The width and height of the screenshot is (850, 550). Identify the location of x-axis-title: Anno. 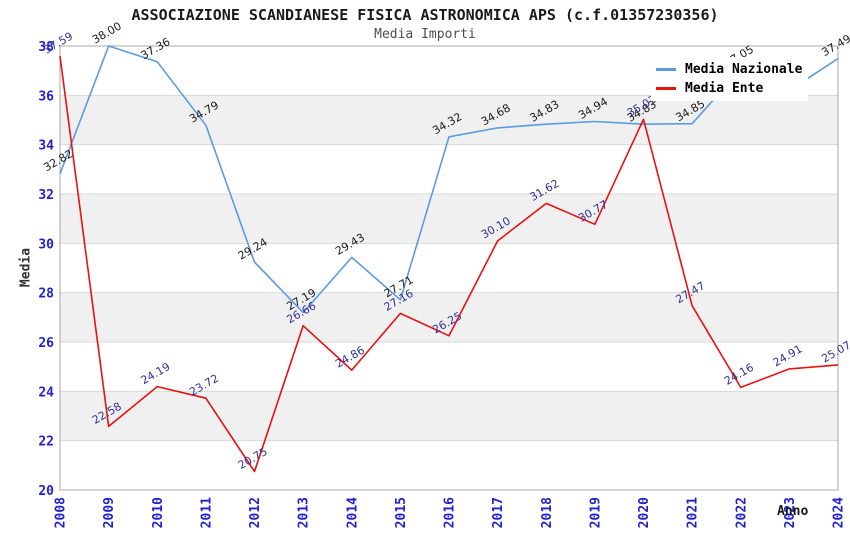
(793, 511).